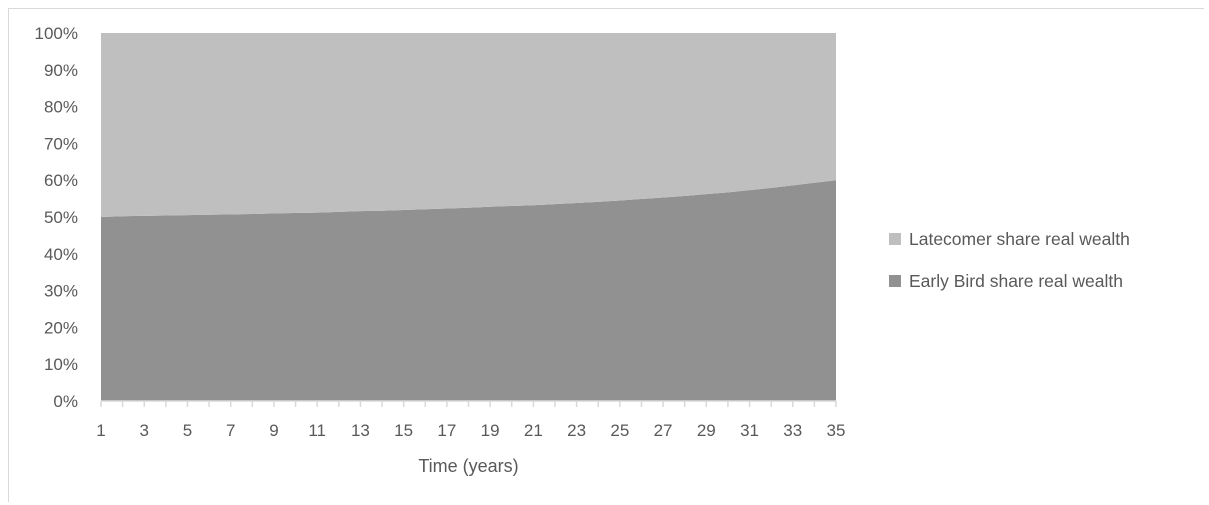 This screenshot has width=1209, height=505. What do you see at coordinates (836, 430) in the screenshot?
I see `x-tick-label: 35` at bounding box center [836, 430].